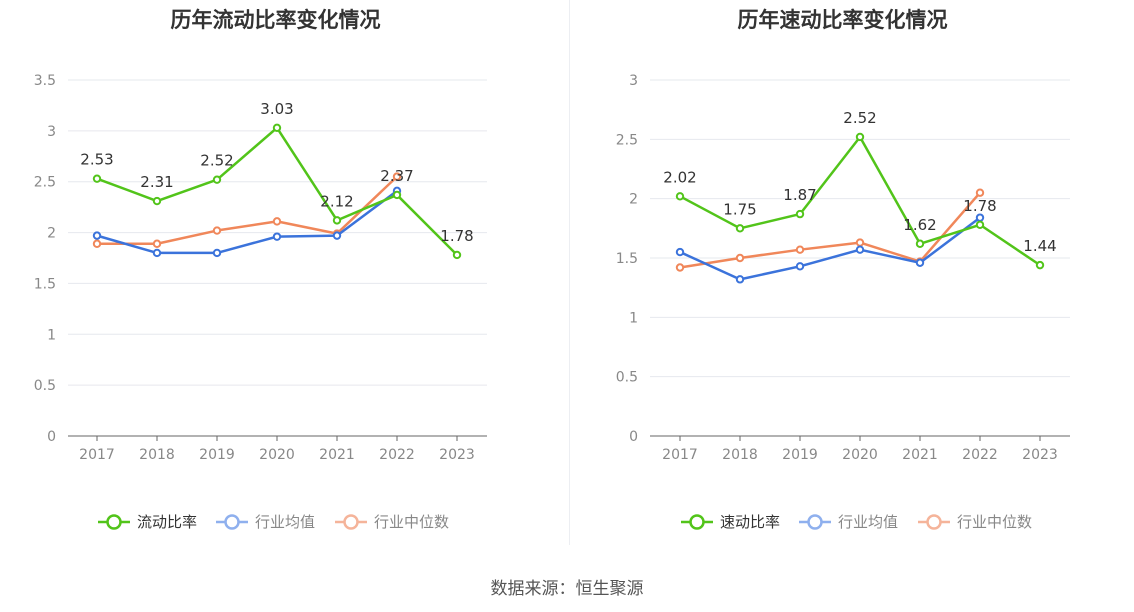 This screenshot has width=1134, height=612. I want to click on chart-title: 历年流动比率变化情况, so click(275, 20).